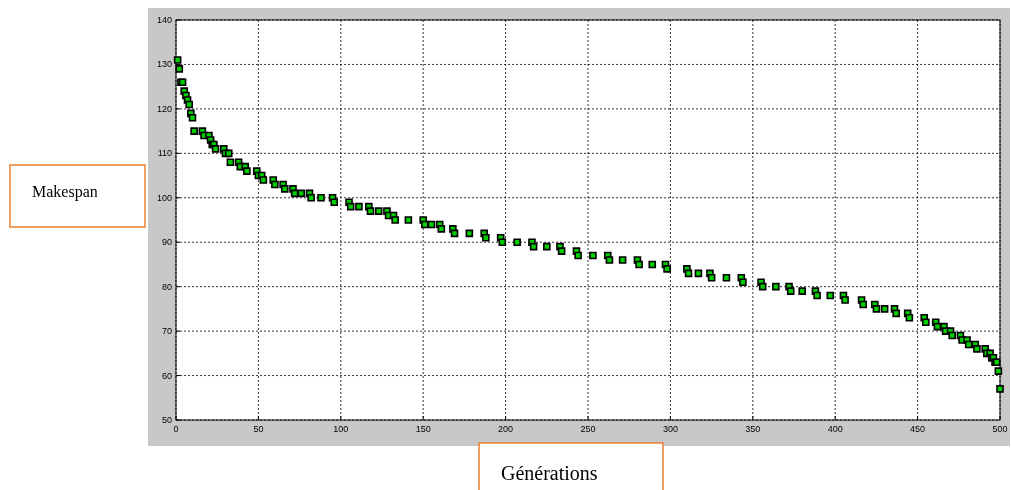  I want to click on y-tick-label: 60, so click(166, 375).